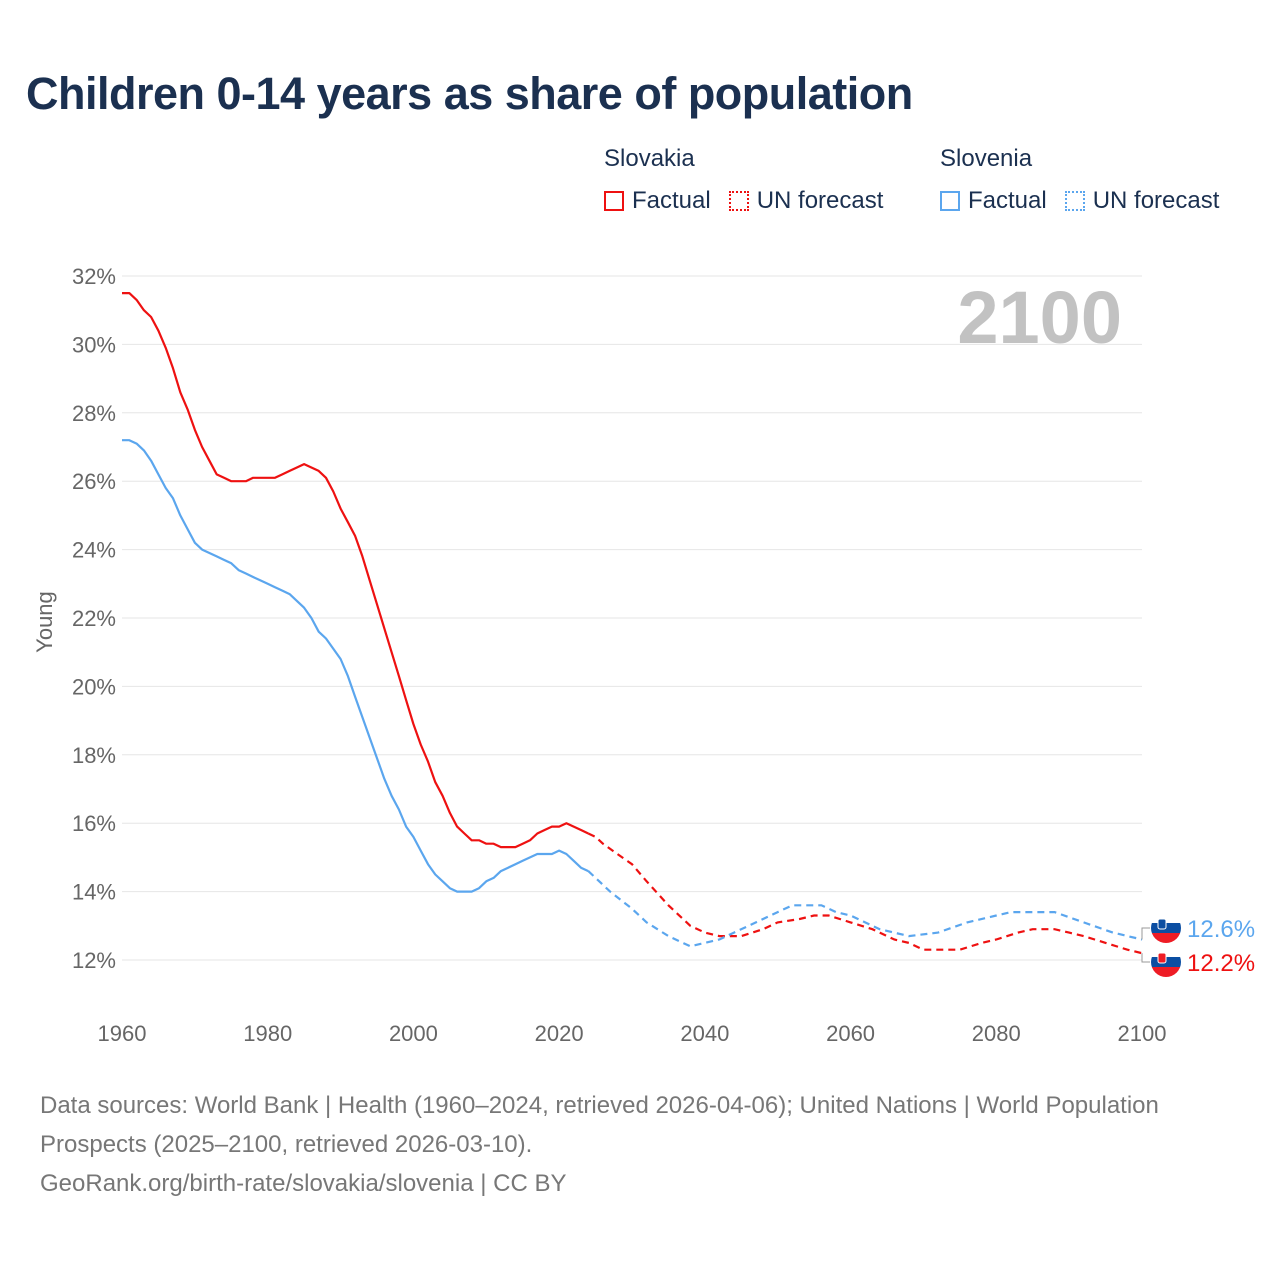 The width and height of the screenshot is (1280, 1280). What do you see at coordinates (94, 892) in the screenshot?
I see `y-tick-label: 14%` at bounding box center [94, 892].